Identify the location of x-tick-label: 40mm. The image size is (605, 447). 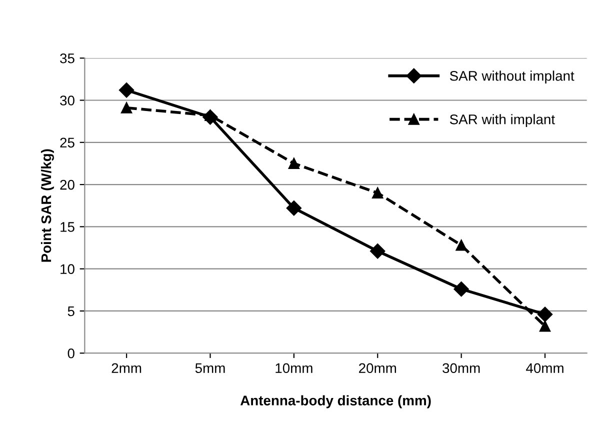
(545, 368).